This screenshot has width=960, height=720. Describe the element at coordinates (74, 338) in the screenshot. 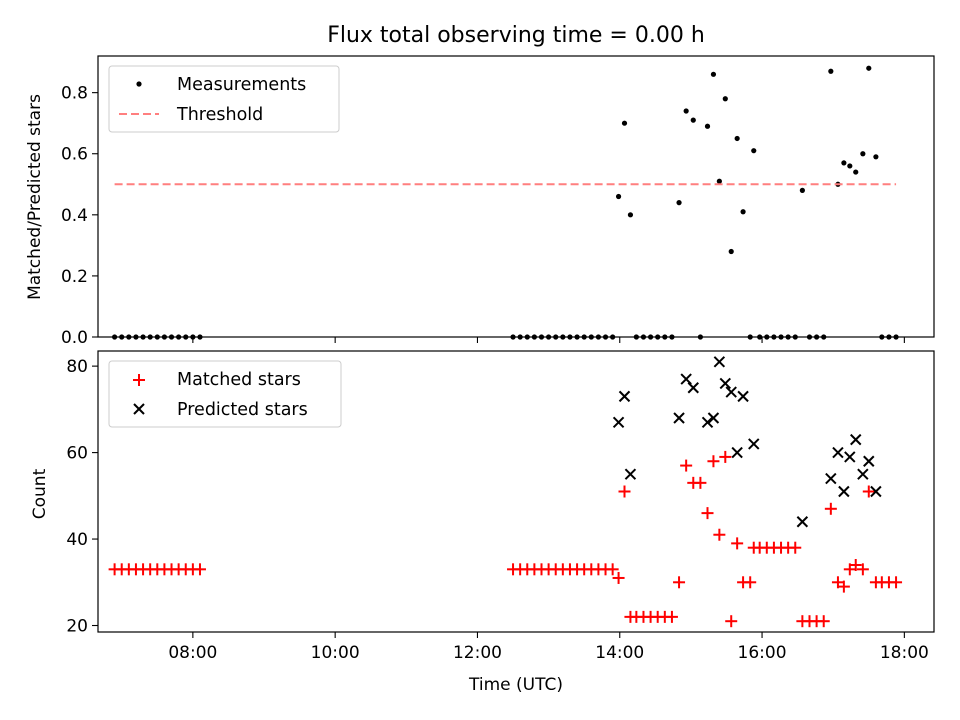

I see `y-tick-label: 0.0` at that location.